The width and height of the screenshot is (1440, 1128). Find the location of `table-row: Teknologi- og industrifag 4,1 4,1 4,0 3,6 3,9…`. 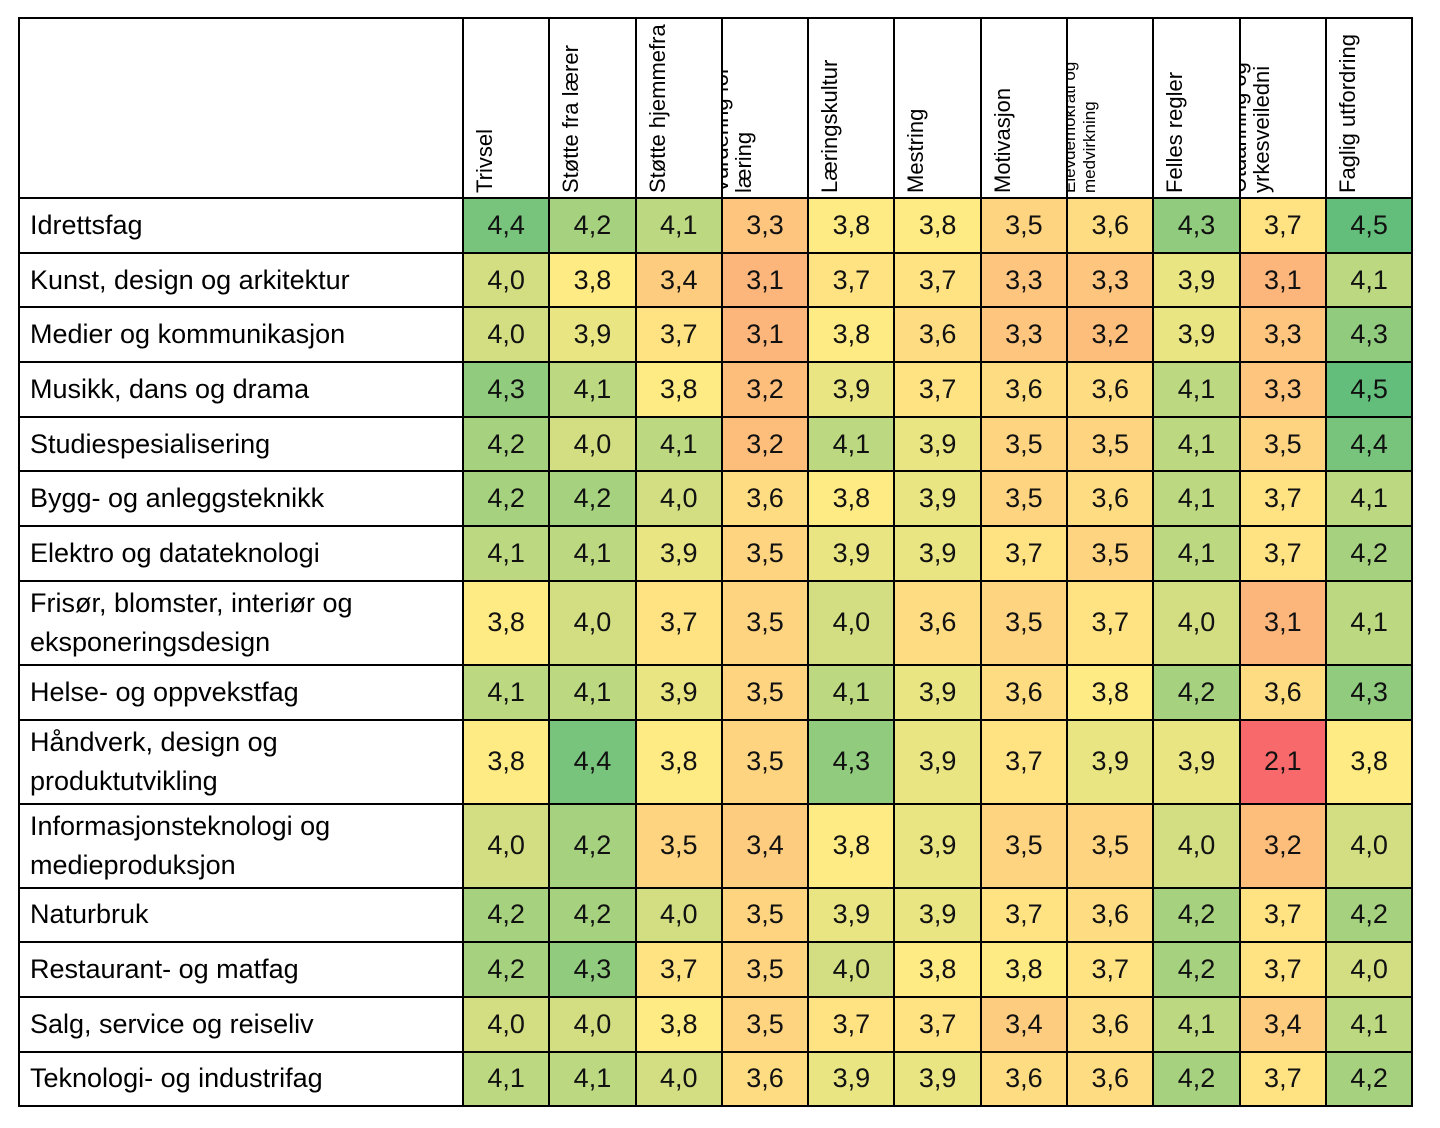

table-row: Teknologi- og industrifag 4,1 4,1 4,0 3,6 3,9… is located at coordinates (716, 1079).